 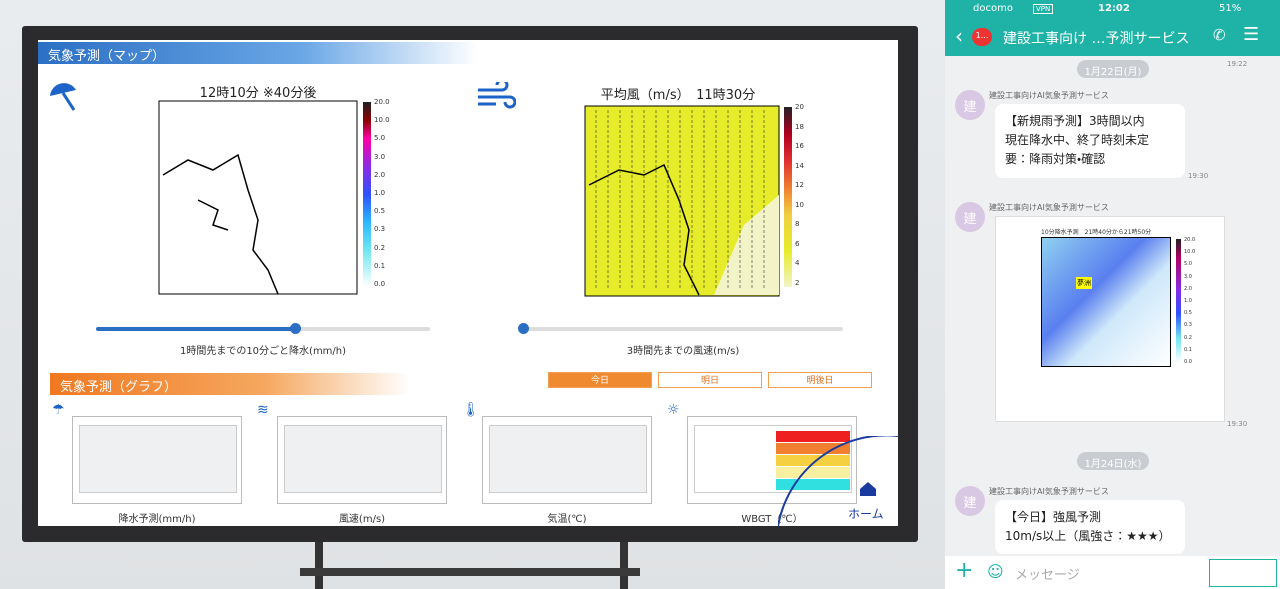 What do you see at coordinates (1230, 8) in the screenshot?
I see `battery: 51%` at bounding box center [1230, 8].